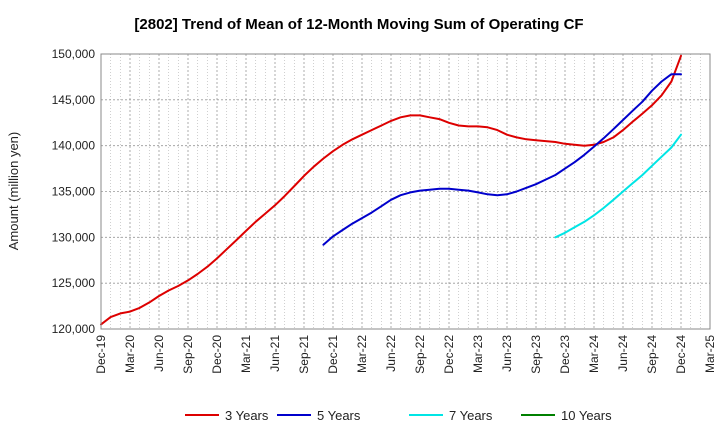  Describe the element at coordinates (586, 415) in the screenshot. I see `legend-label: 10 Years` at that location.